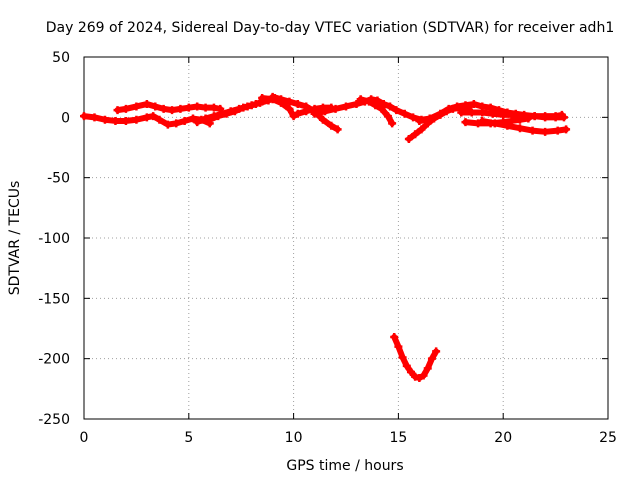 The height and width of the screenshot is (480, 640). I want to click on x-tick-label: 10, so click(294, 438).